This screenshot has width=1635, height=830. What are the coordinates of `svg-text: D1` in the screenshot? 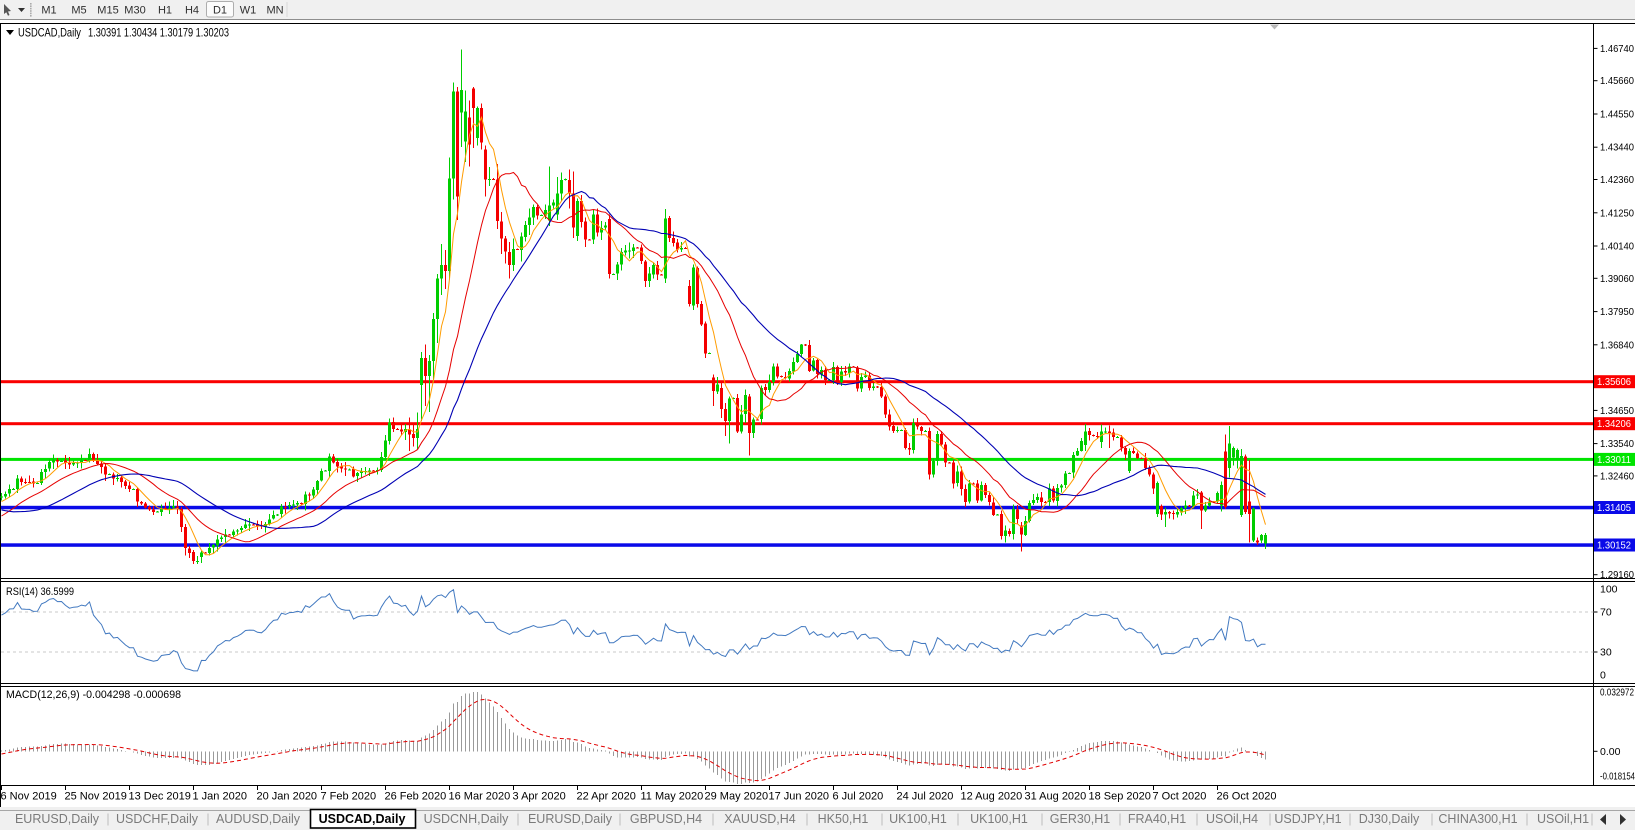 It's located at (220, 11).